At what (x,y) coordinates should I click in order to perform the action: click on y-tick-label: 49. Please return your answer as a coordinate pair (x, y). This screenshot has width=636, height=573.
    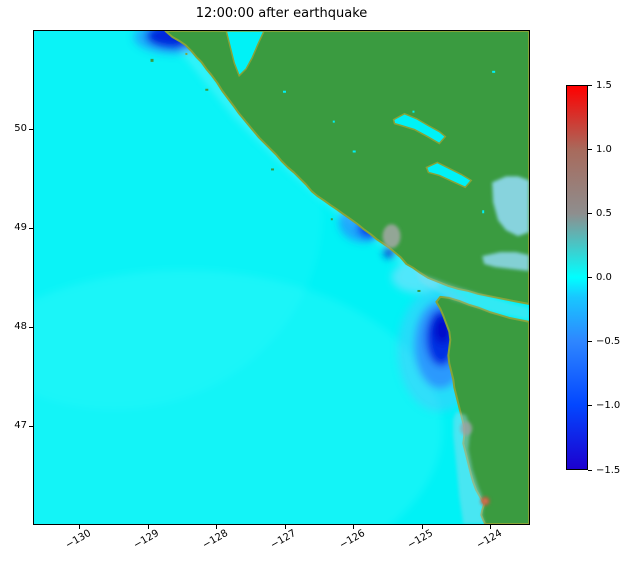
    Looking at the image, I should click on (20, 227).